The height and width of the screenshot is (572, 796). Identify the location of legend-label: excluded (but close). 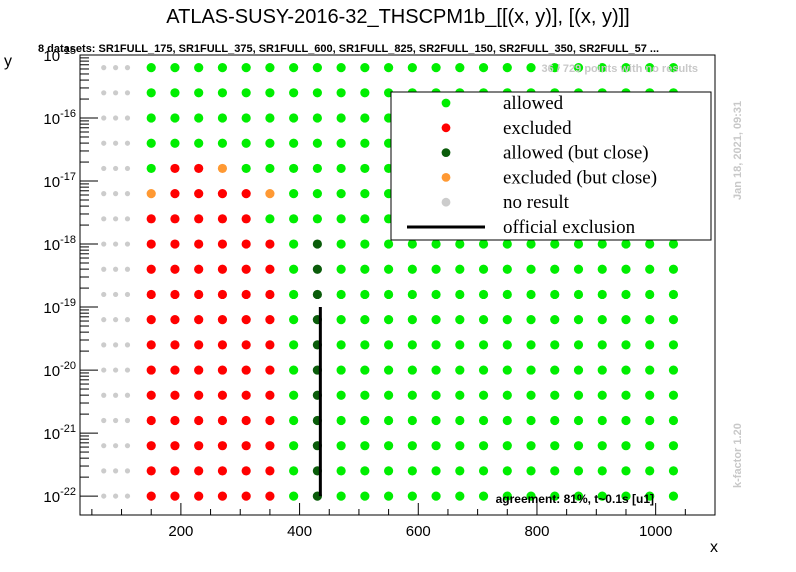
(580, 177).